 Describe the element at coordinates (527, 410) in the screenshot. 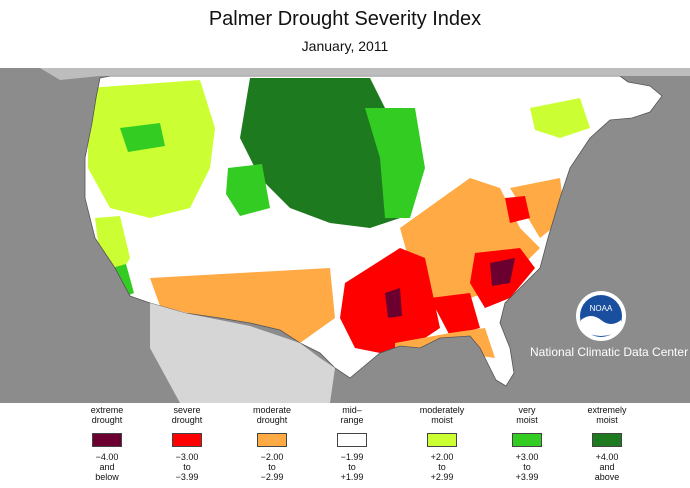

I see `legend-label-line: very` at that location.